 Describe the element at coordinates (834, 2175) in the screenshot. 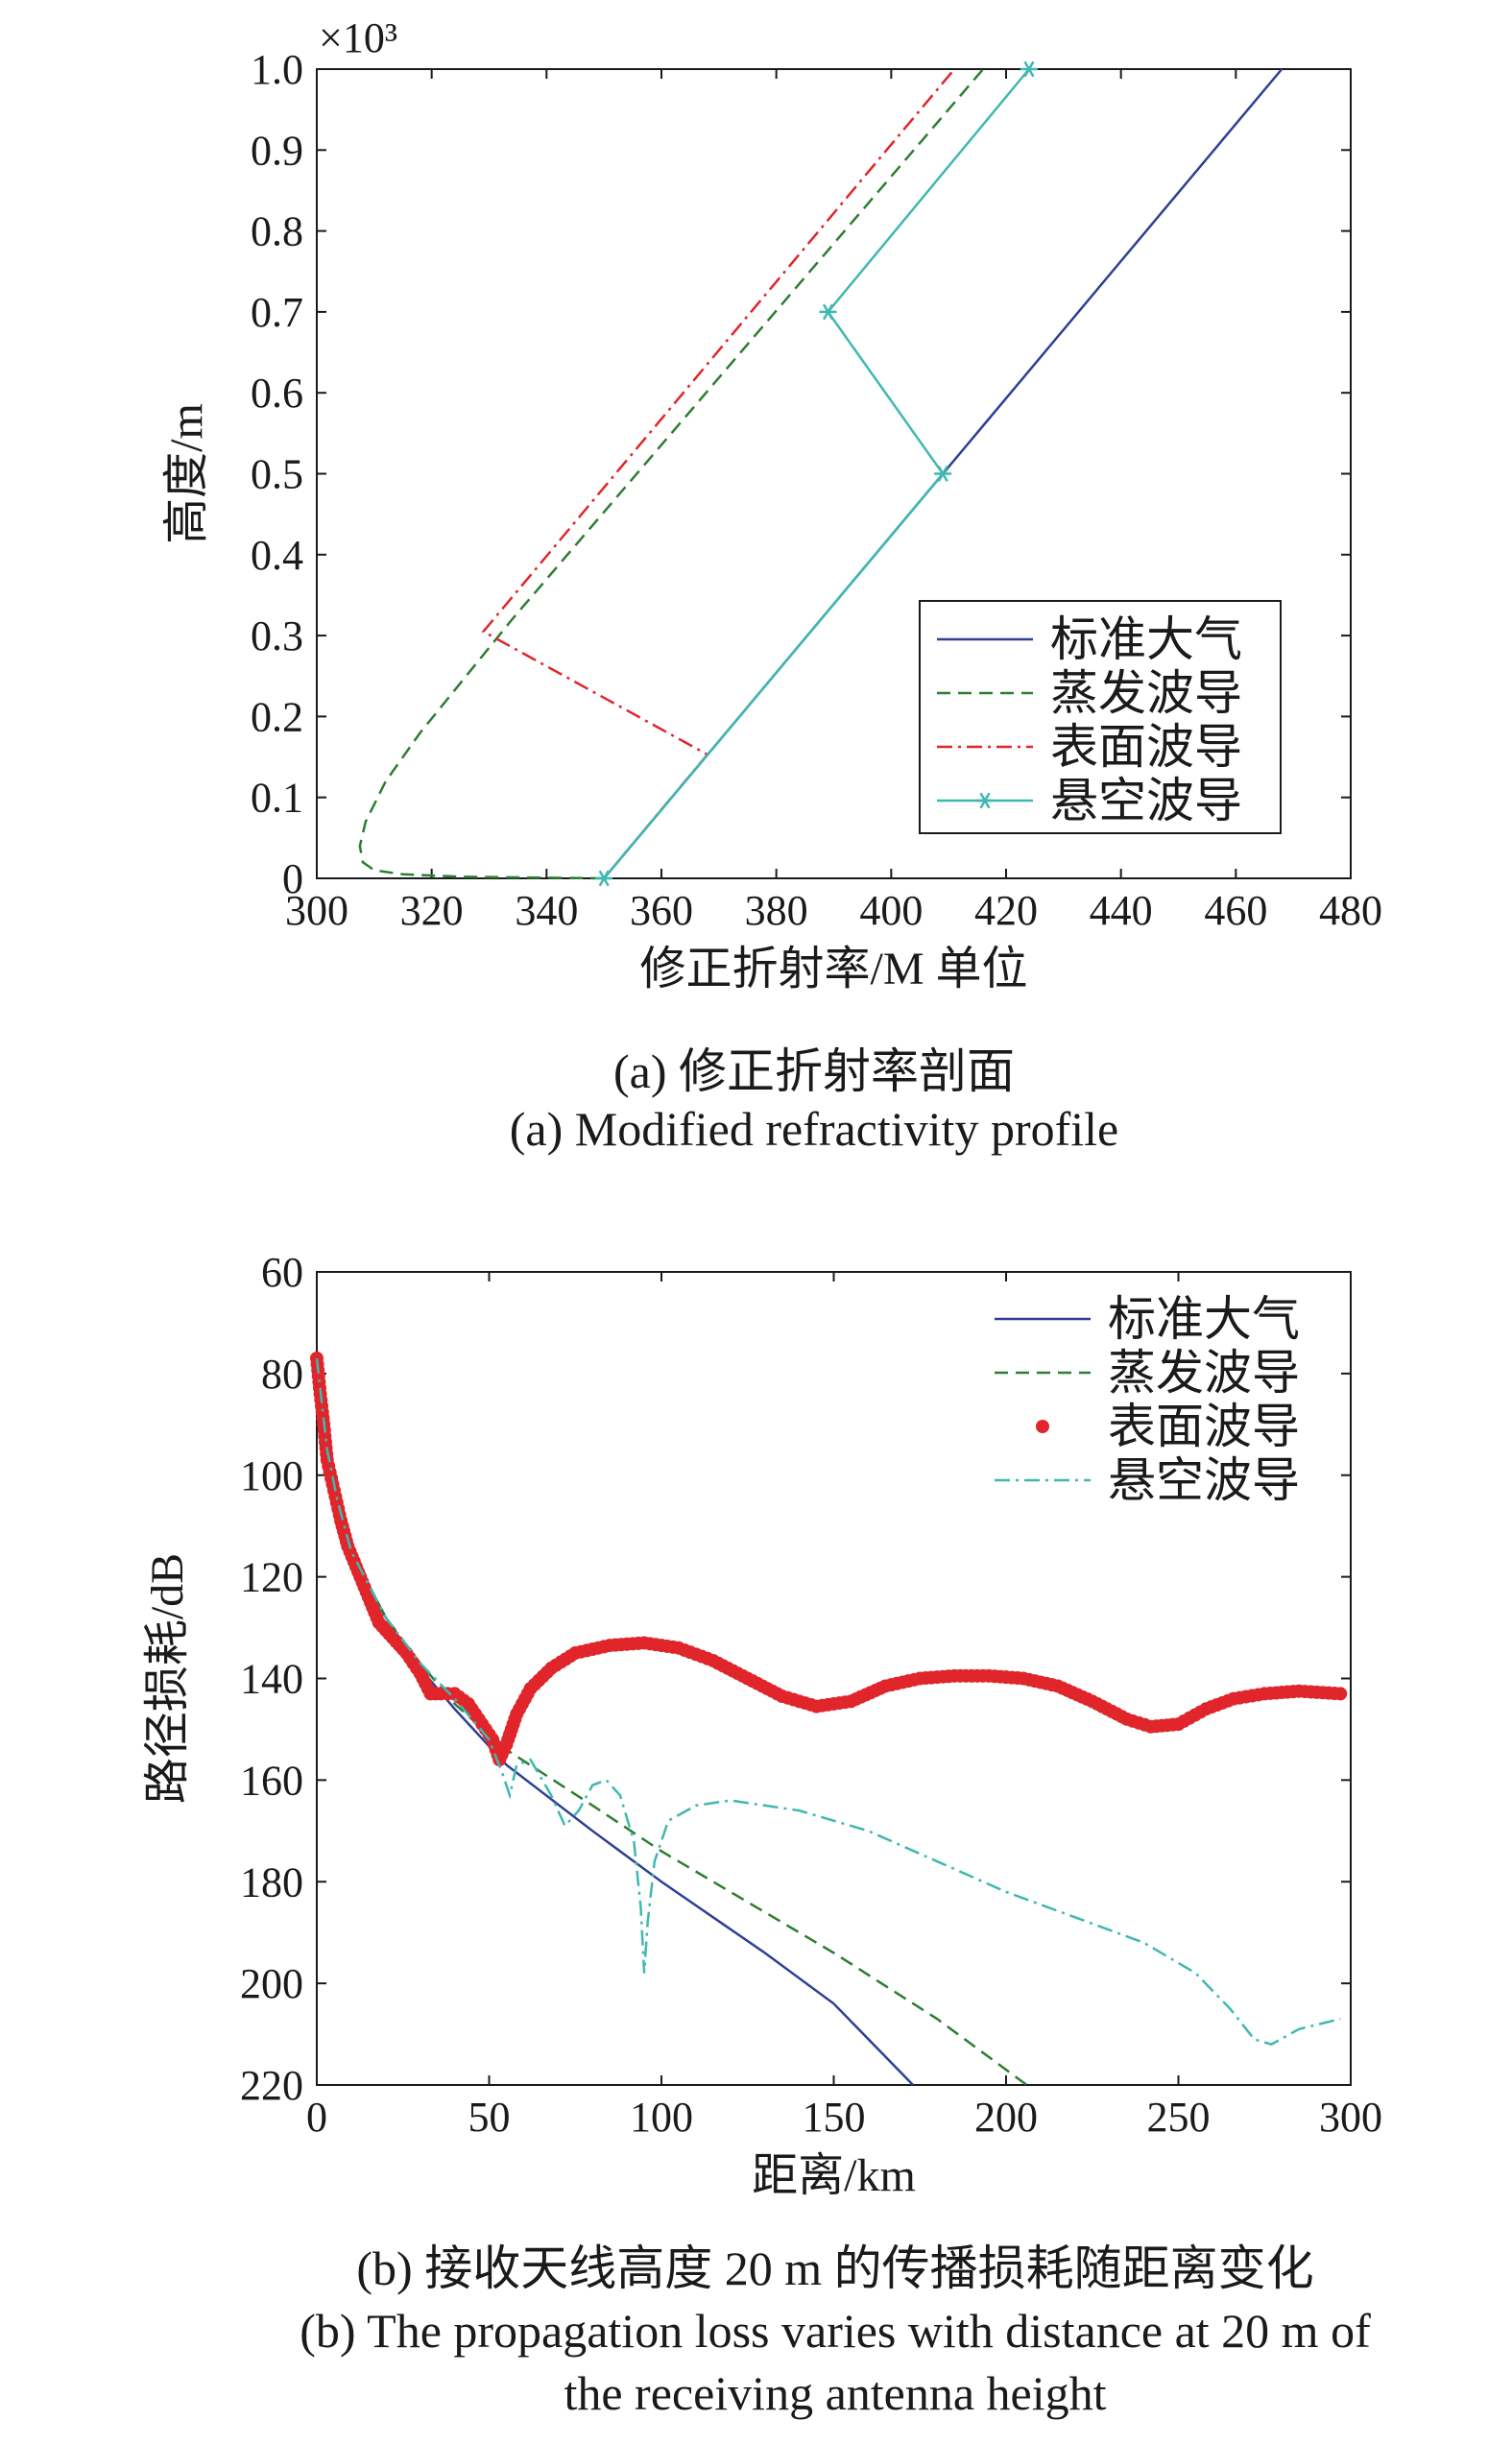

I see `x-axis-label: 距离/km` at that location.